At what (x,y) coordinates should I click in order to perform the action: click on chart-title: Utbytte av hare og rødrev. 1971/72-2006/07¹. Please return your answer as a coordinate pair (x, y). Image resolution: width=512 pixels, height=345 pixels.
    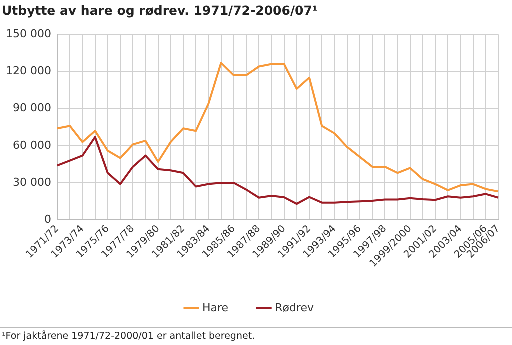
    Looking at the image, I should click on (160, 10).